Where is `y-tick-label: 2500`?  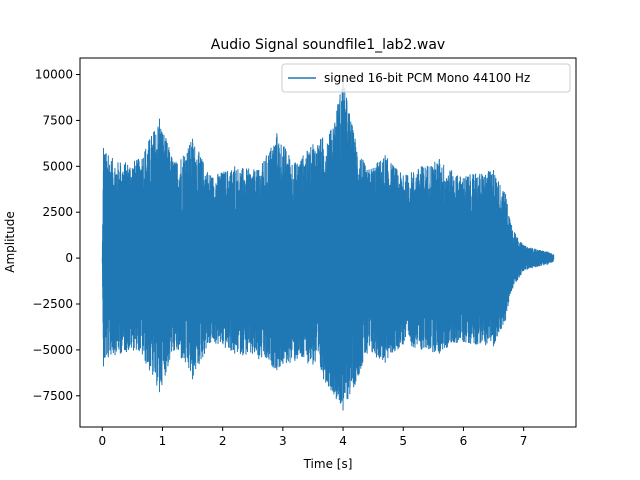 y-tick-label: 2500 is located at coordinates (57, 212).